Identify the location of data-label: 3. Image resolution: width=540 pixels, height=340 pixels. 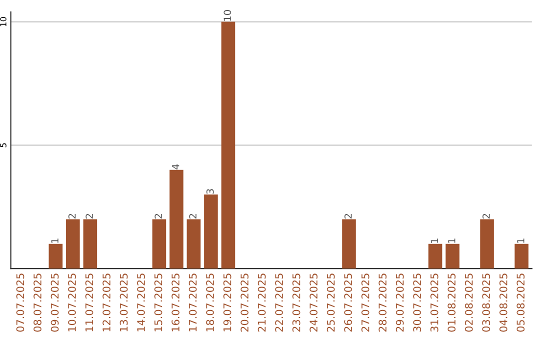
(210, 191).